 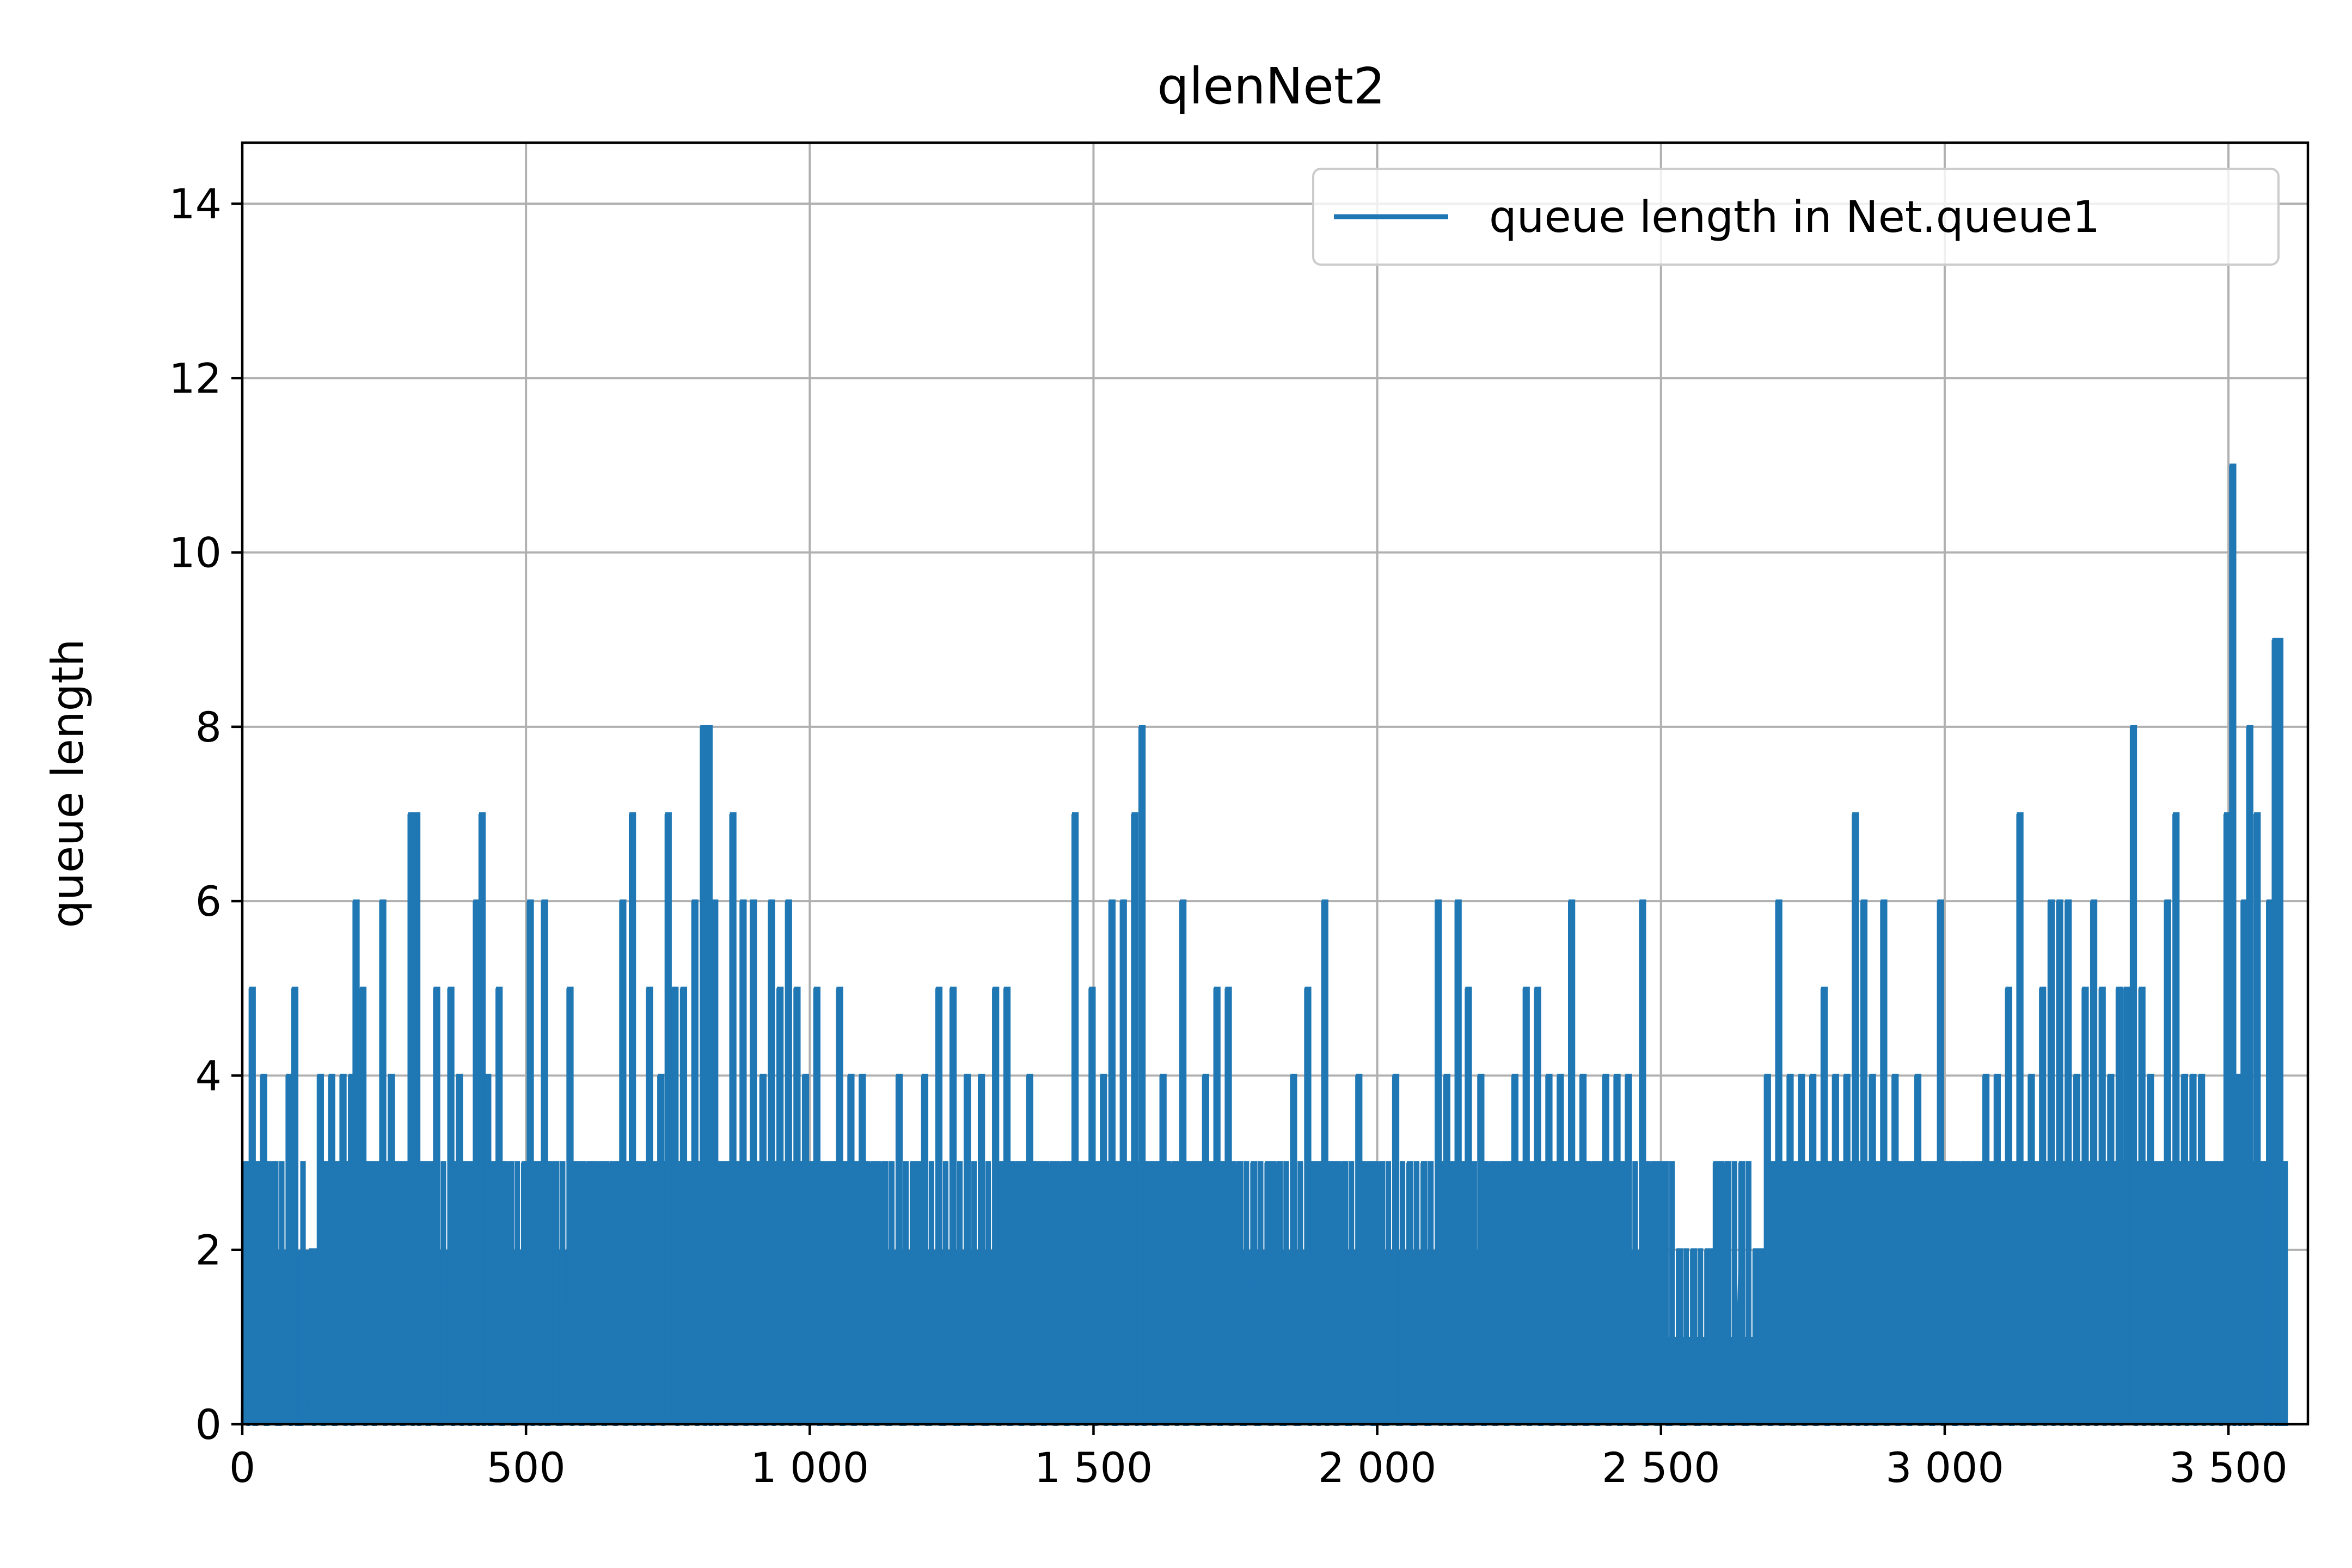 I want to click on x-tick-label: 2 500, so click(x=1661, y=1467).